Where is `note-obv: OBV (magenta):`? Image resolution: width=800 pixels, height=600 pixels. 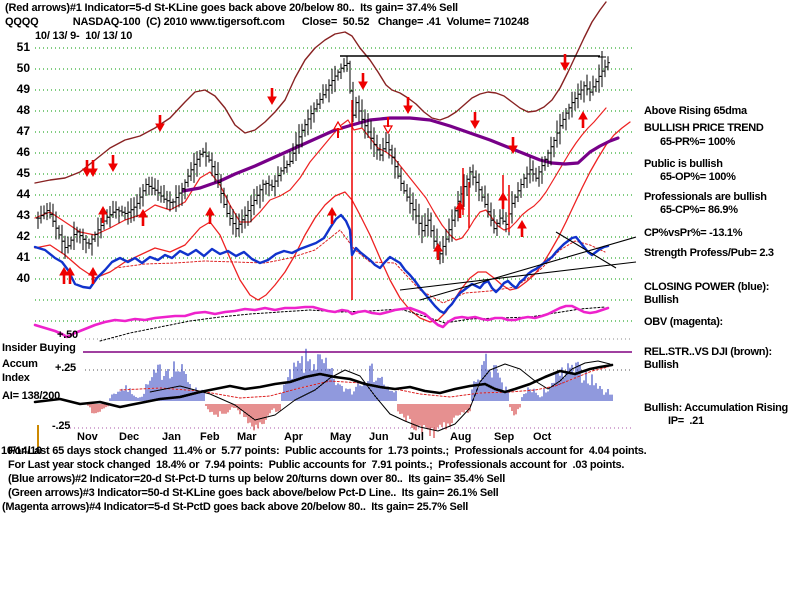 note-obv: OBV (magenta): is located at coordinates (683, 322).